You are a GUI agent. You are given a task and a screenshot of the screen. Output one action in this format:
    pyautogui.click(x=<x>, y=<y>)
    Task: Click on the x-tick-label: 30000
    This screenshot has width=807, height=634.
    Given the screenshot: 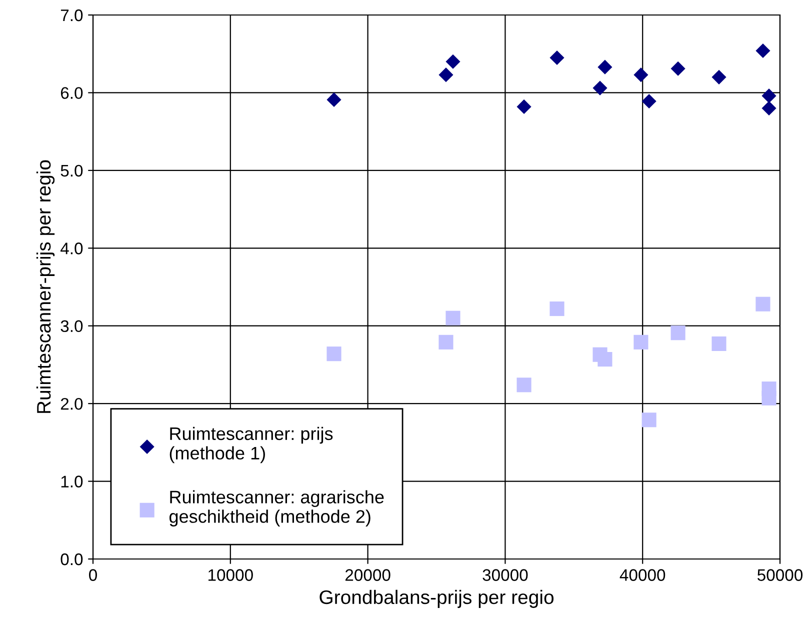 What is the action you would take?
    pyautogui.click(x=505, y=575)
    